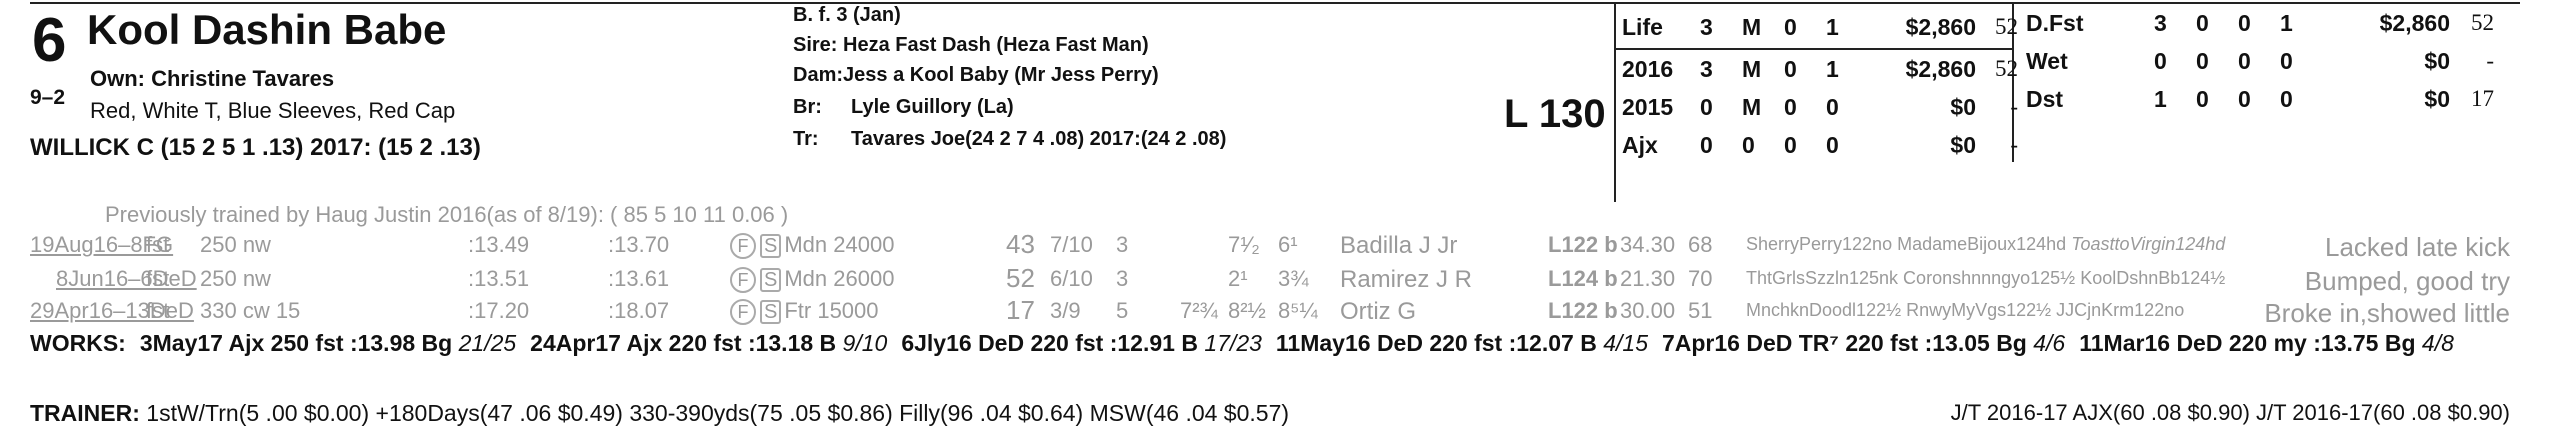 The height and width of the screenshot is (434, 2550). Describe the element at coordinates (1544, 343) in the screenshot. I see `work-time: :12.07` at that location.